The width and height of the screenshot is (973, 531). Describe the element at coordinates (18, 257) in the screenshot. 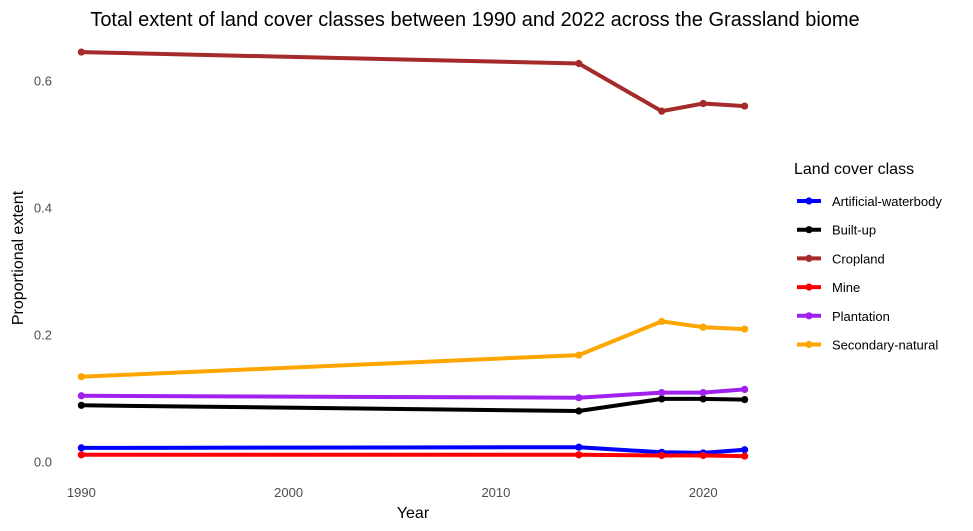

I see `y-axis-label: Proportional extent` at that location.